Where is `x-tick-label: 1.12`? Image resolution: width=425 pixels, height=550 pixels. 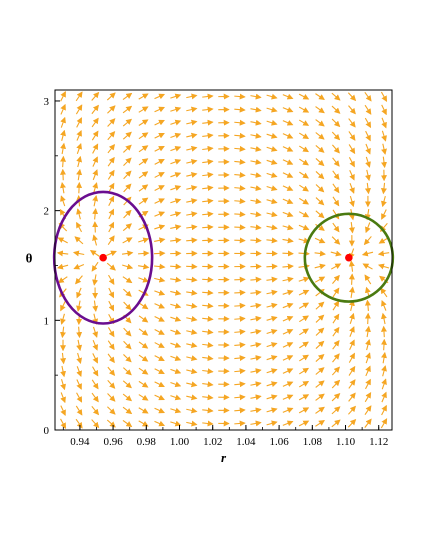 x-tick-label: 1.12 is located at coordinates (378, 442).